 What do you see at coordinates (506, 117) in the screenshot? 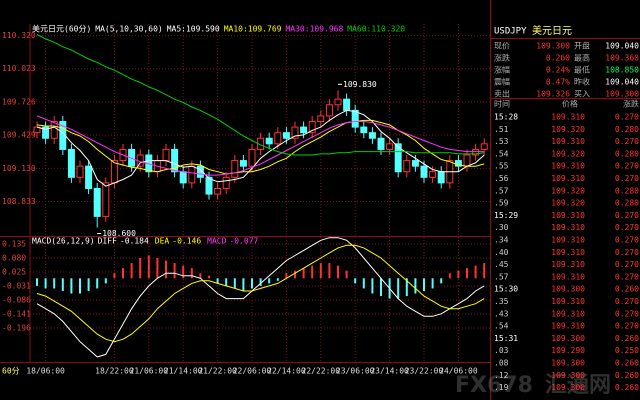
I see `tick-time: 15:28` at bounding box center [506, 117].